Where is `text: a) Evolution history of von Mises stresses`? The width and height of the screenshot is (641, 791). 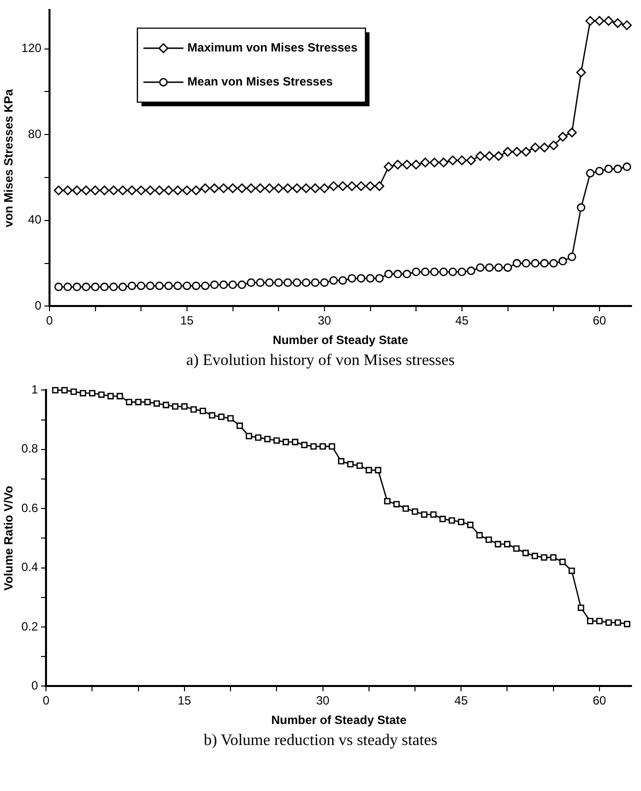
text: a) Evolution history of von Mises stresses is located at coordinates (320, 361).